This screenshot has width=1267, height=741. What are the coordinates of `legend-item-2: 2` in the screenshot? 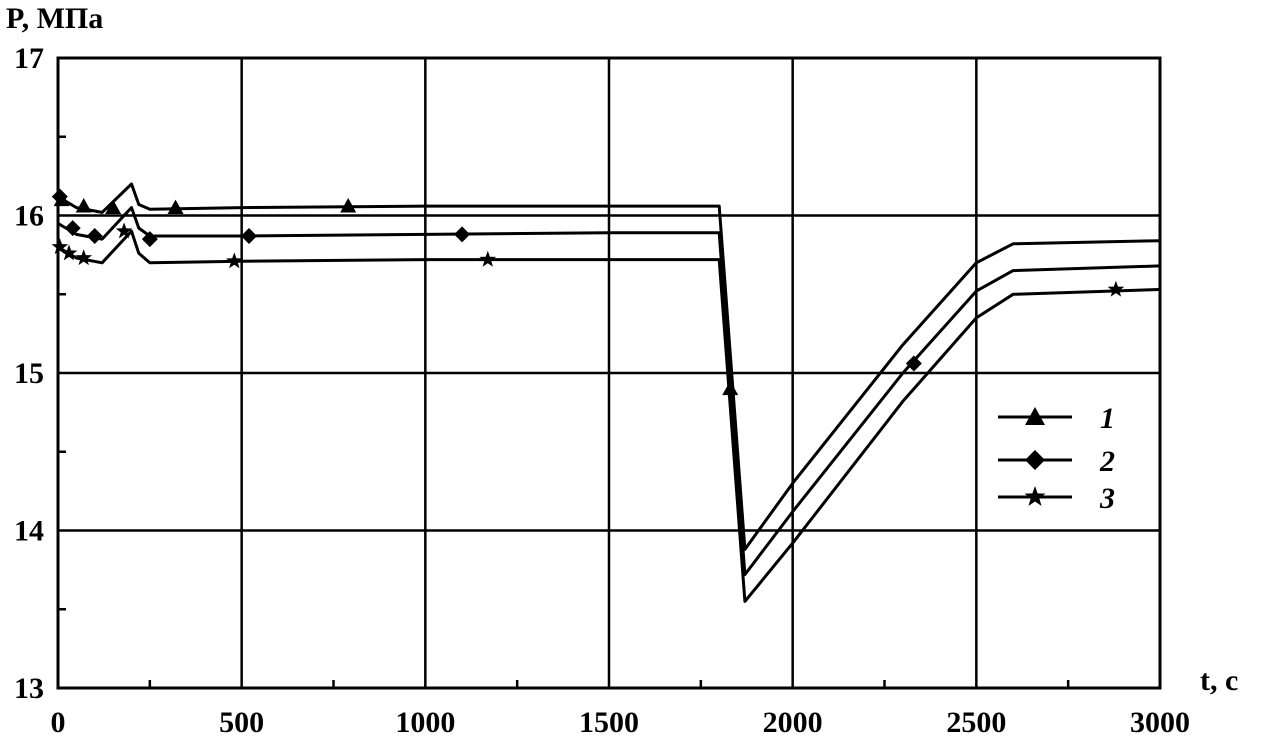 It's located at (1056, 461).